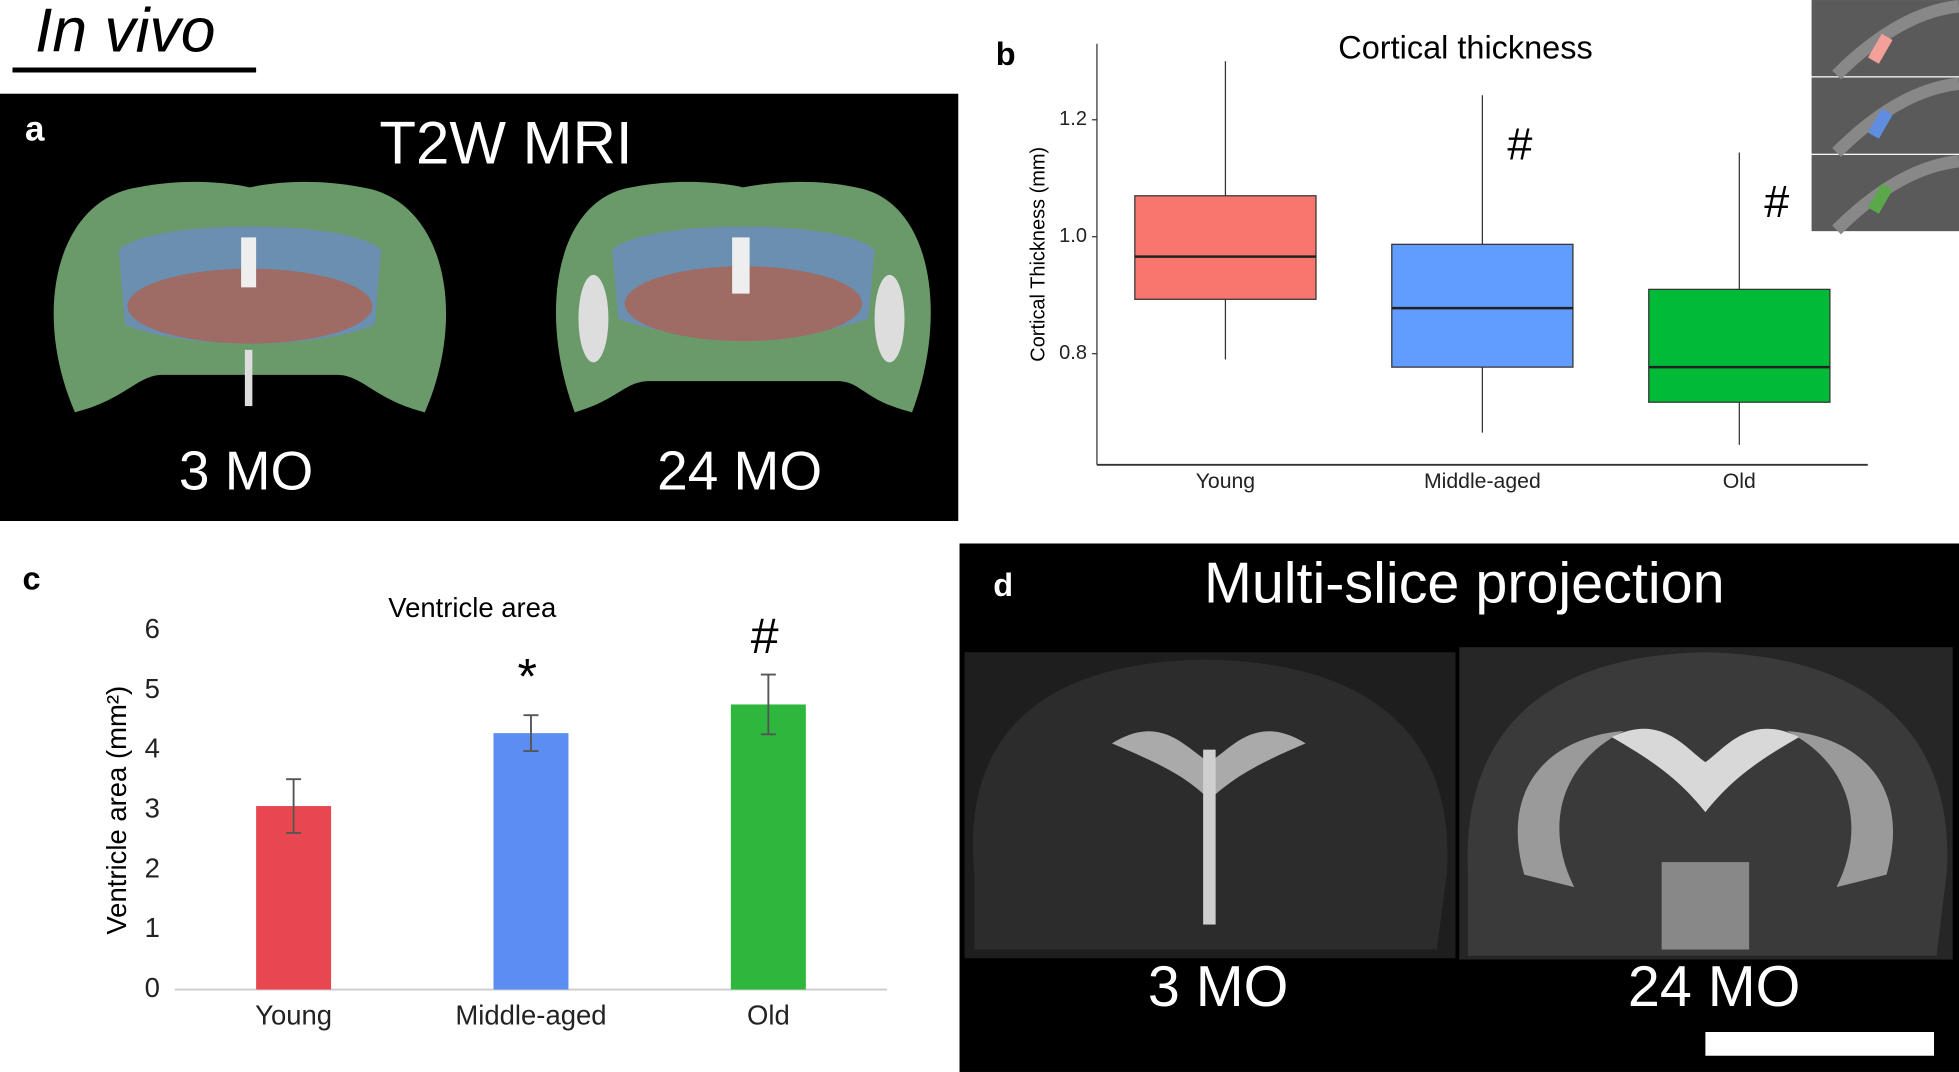 This screenshot has width=1959, height=1072. Describe the element at coordinates (1073, 236) in the screenshot. I see `y-tick-label: 1.0` at that location.